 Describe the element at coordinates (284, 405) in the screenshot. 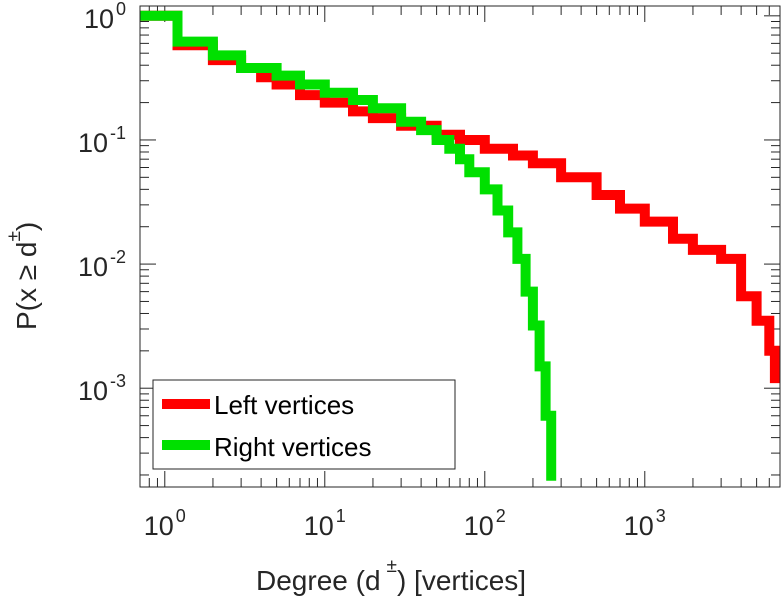

I see `legend-label-left: Left vertices` at that location.